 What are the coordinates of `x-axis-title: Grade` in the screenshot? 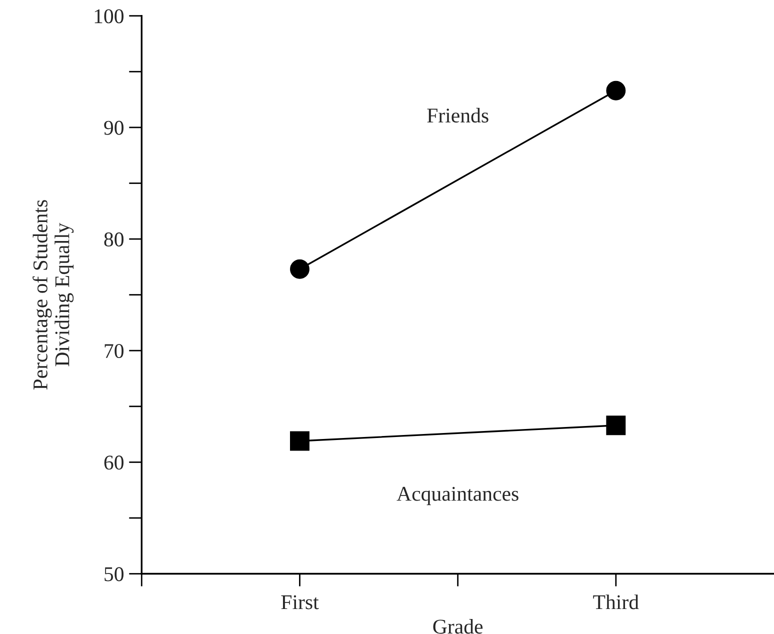 It's located at (458, 626).